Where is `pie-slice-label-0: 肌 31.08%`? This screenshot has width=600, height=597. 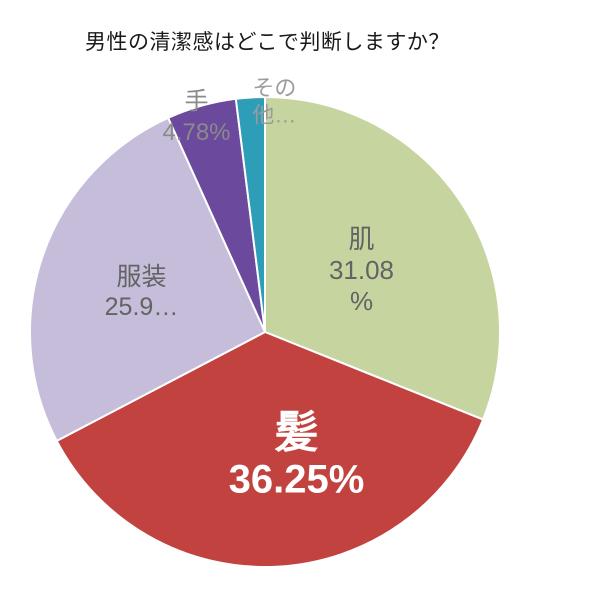 pie-slice-label-0: 肌 31.08% is located at coordinates (361, 270).